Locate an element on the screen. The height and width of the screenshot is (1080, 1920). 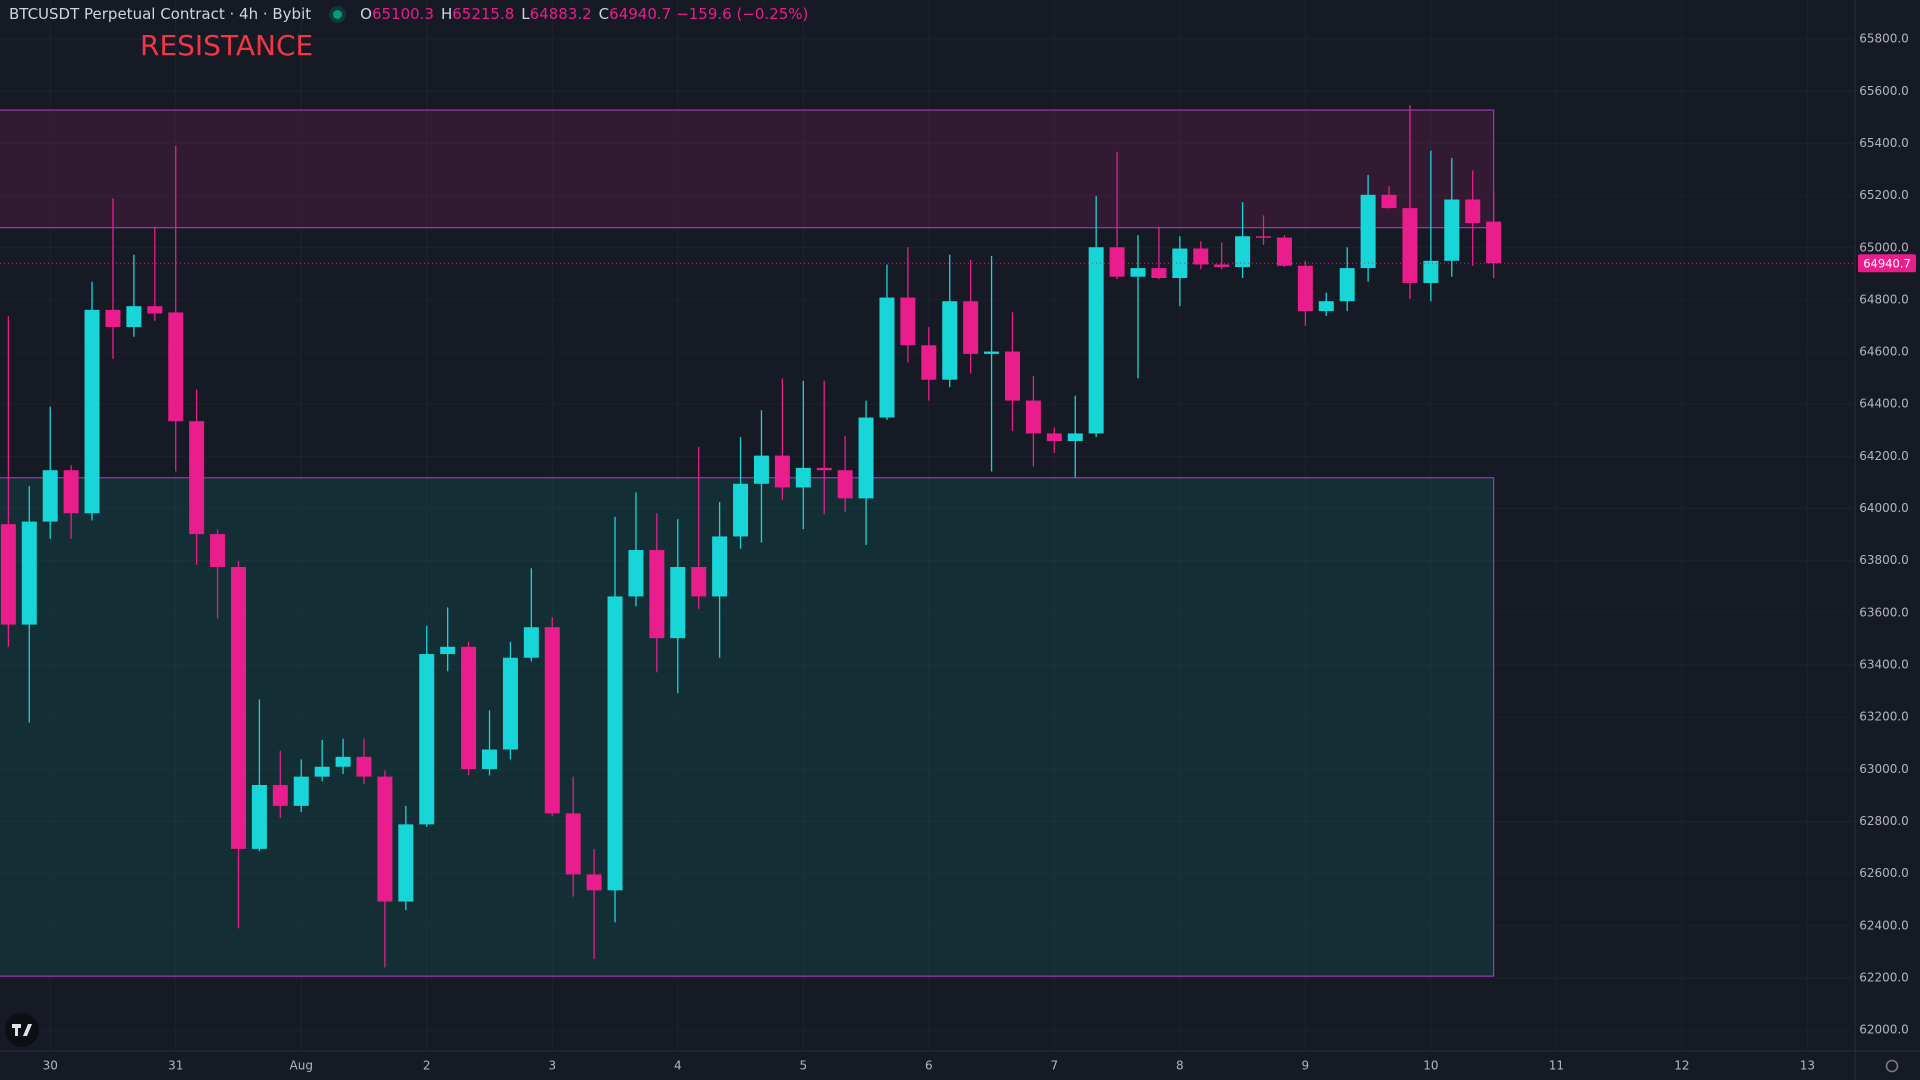
ohlc-label: L is located at coordinates (525, 14).